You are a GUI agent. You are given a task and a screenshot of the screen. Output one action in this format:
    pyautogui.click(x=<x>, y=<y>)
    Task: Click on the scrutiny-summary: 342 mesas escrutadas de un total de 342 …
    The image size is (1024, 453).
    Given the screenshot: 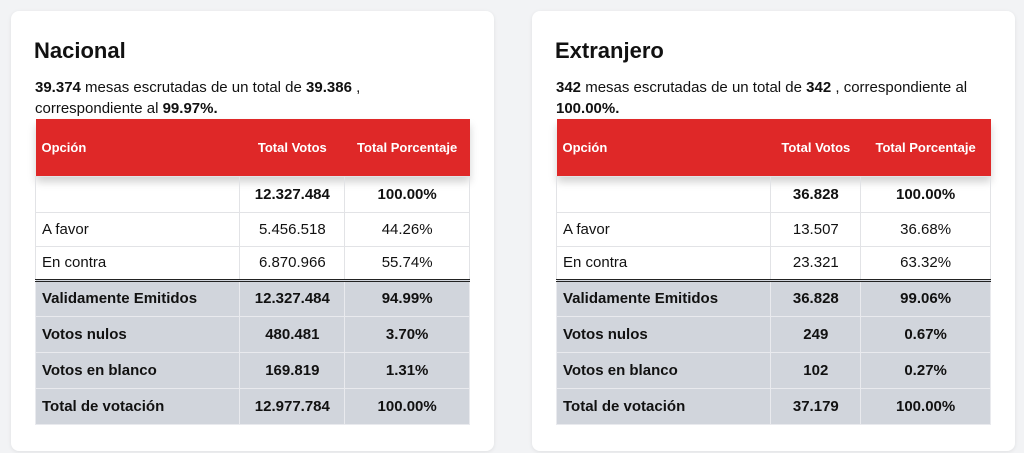 What is the action you would take?
    pyautogui.click(x=773, y=98)
    